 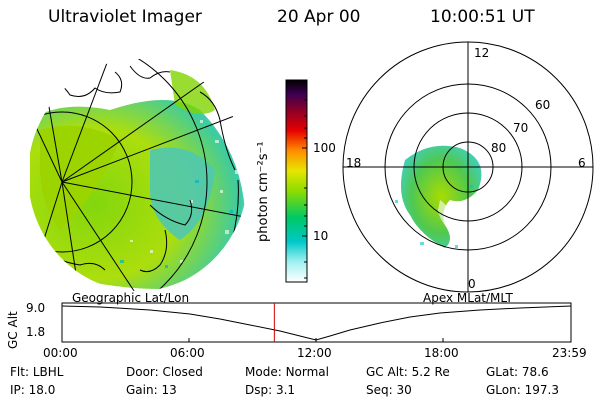 What do you see at coordinates (316, 340) in the screenshot?
I see `timeline-ticks` at bounding box center [316, 340].